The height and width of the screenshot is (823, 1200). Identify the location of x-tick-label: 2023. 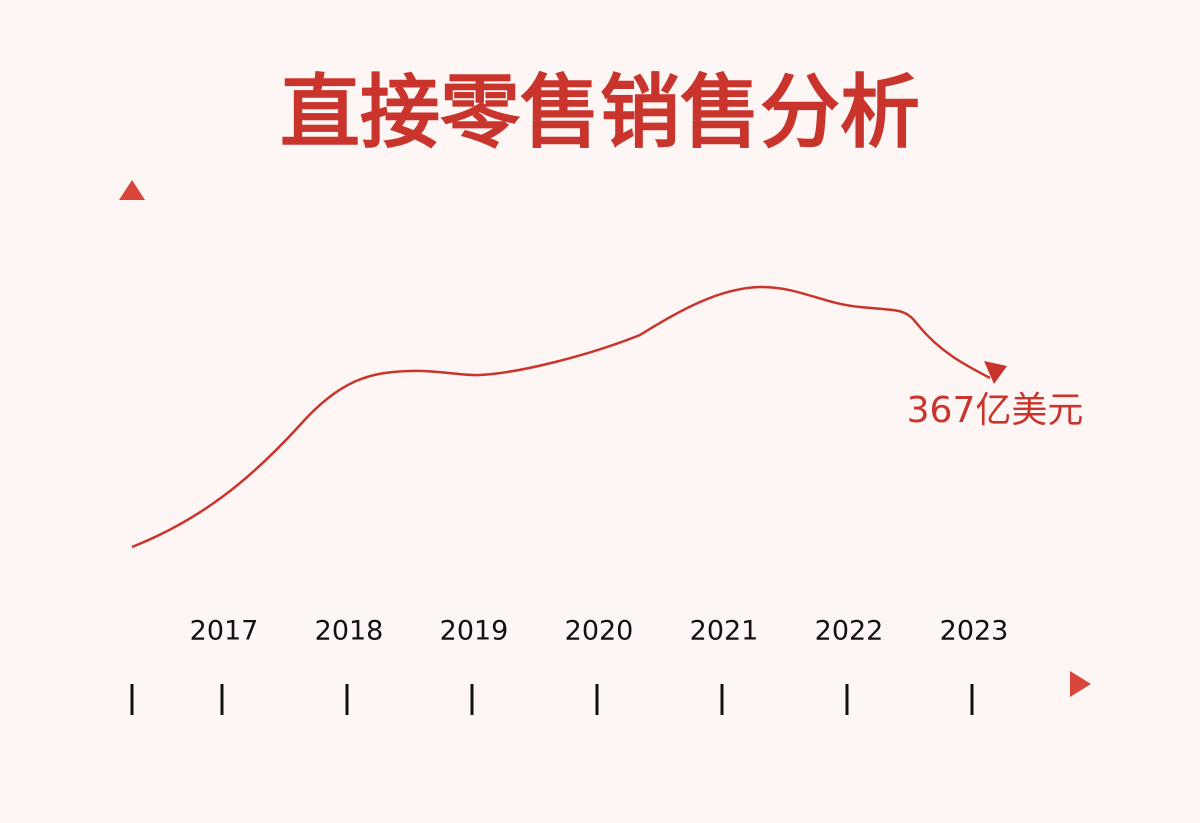
(974, 631).